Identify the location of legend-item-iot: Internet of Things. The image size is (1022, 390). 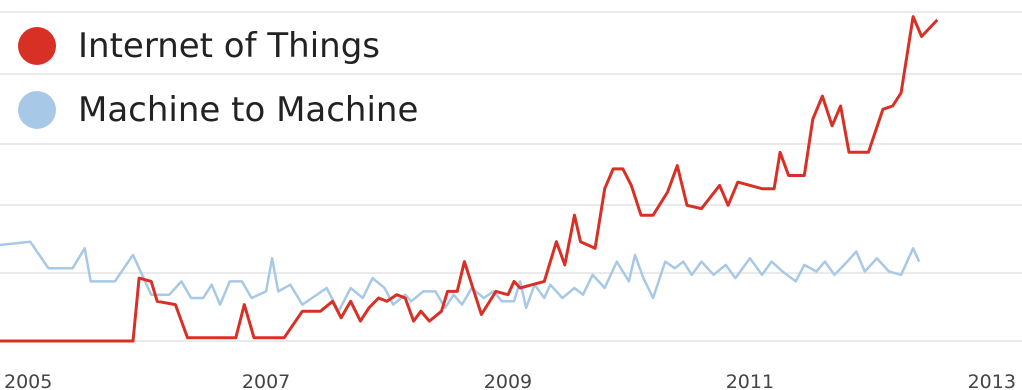
(199, 46).